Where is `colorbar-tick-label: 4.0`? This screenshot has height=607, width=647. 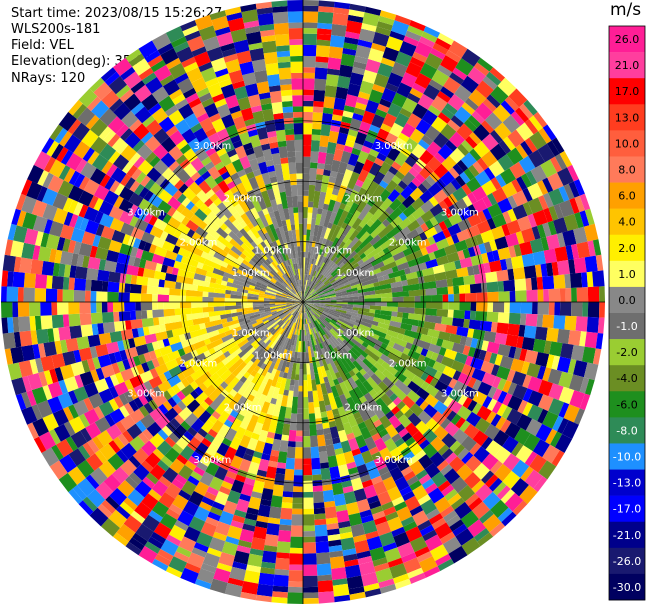
colorbar-tick-label: 4.0 is located at coordinates (627, 222).